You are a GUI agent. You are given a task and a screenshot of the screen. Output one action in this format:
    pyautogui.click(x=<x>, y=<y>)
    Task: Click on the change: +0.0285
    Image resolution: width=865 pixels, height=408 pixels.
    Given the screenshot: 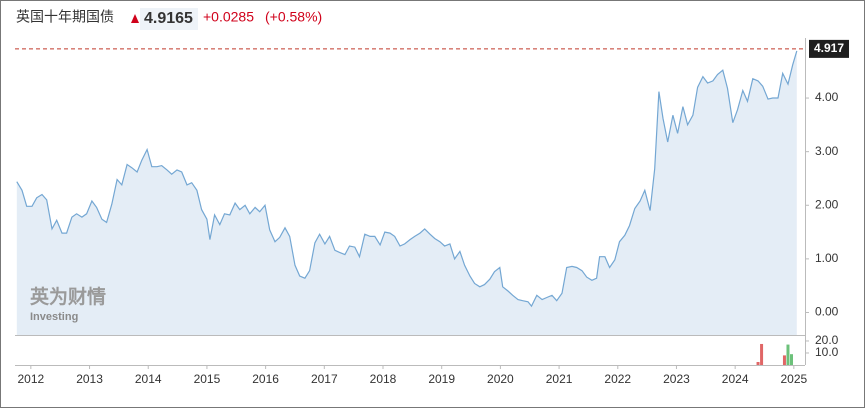 What is the action you would take?
    pyautogui.click(x=228, y=17)
    